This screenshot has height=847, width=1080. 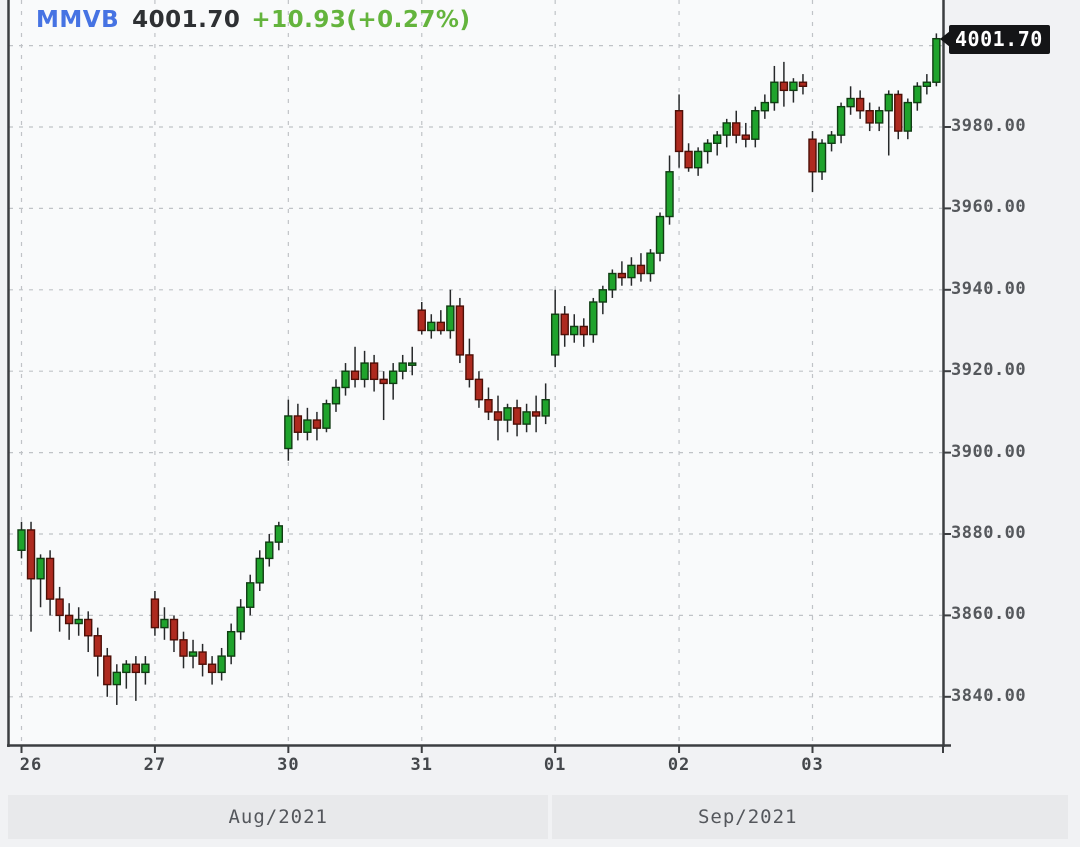 What do you see at coordinates (810, 817) in the screenshot?
I see `month-band-sep: Sep/2021` at bounding box center [810, 817].